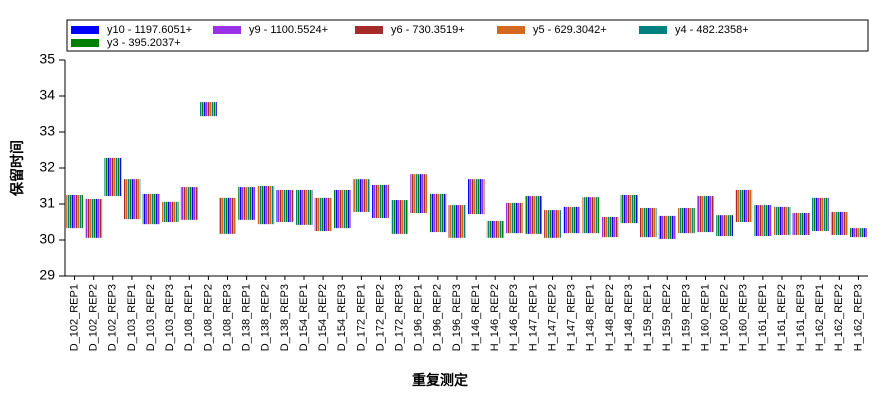 The image size is (883, 400). What do you see at coordinates (629, 317) in the screenshot?
I see `x-tick-label: H_148_REP3` at bounding box center [629, 317].